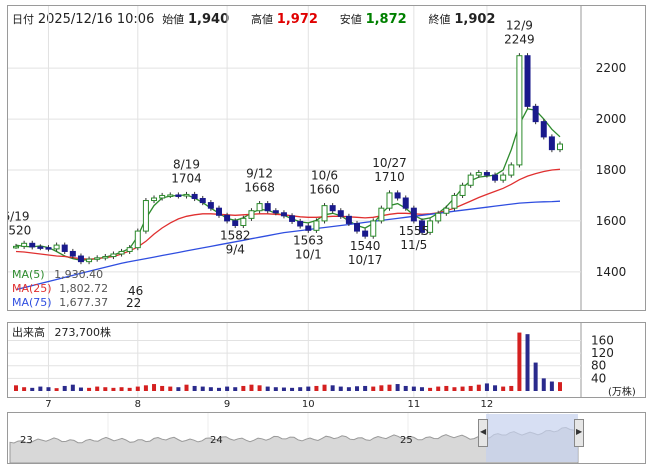 The width and height of the screenshot is (653, 470). Describe the element at coordinates (324, 190) in the screenshot. I see `price-annotation-value: 1660` at that location.